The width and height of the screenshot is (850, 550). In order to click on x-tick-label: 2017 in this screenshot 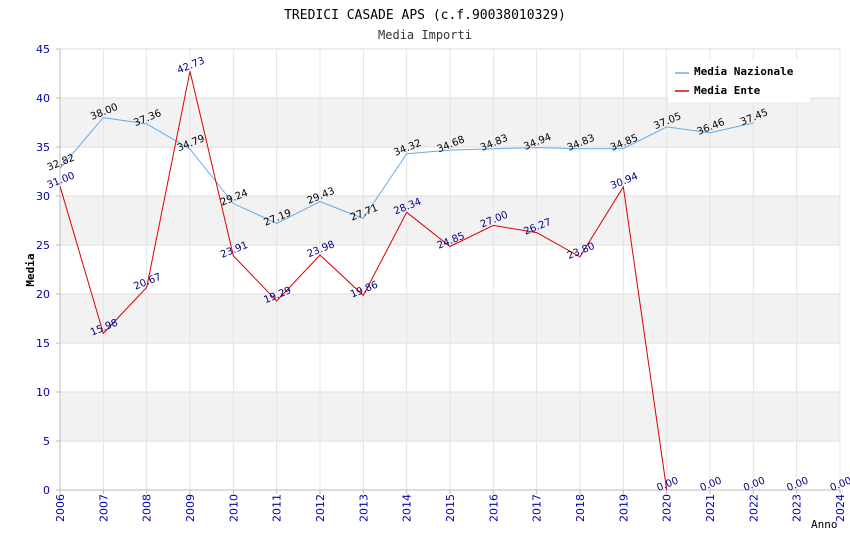, I will do `click(537, 508)`.